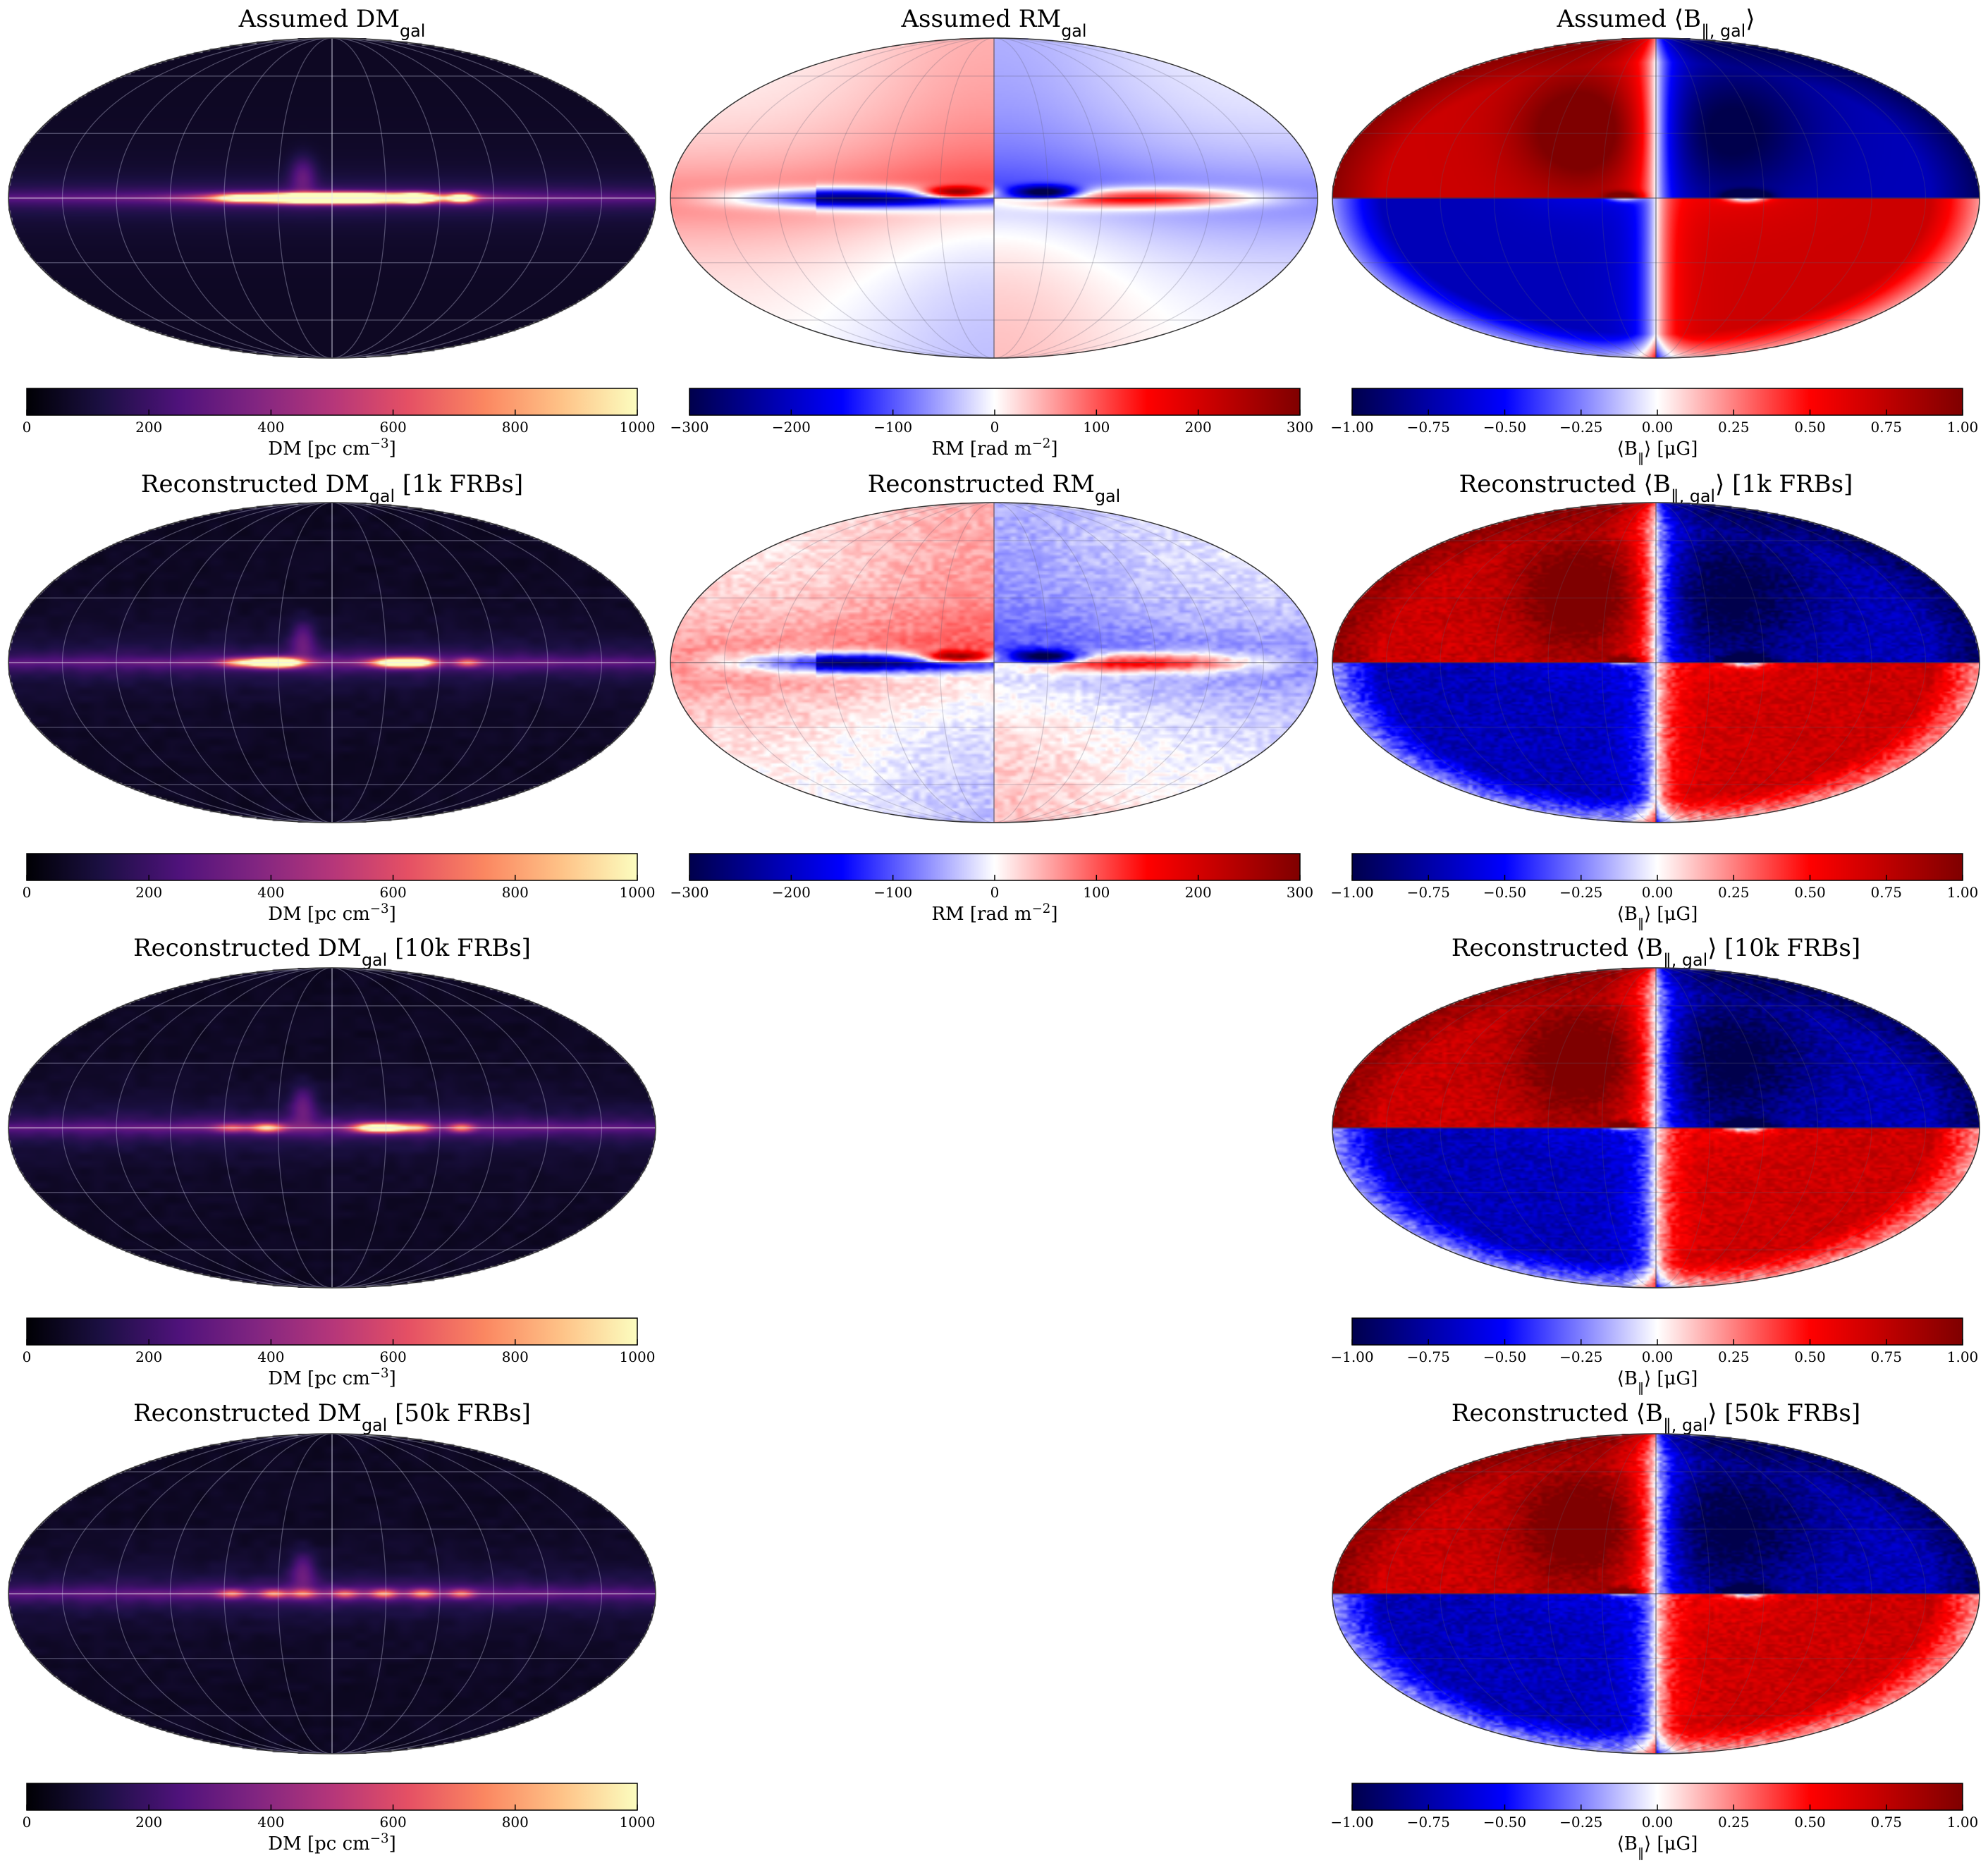 The height and width of the screenshot is (1863, 1988). I want to click on panel-title: Assumed DMgal, so click(332, 23).